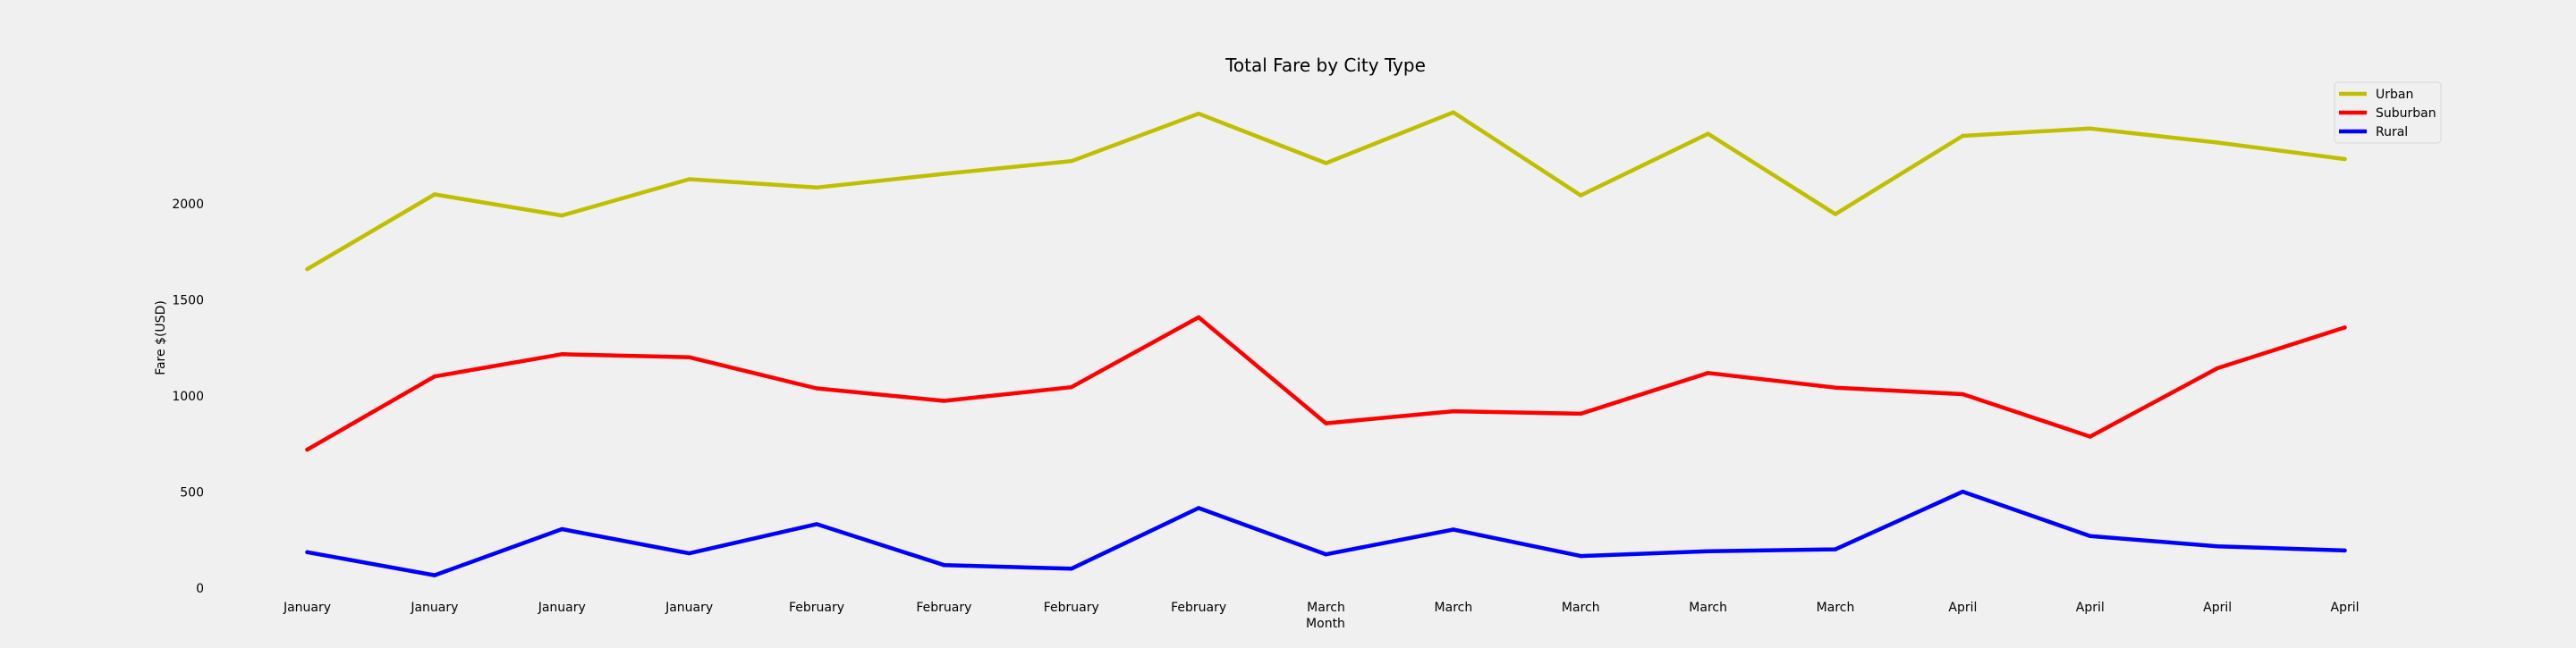 The height and width of the screenshot is (648, 2576). What do you see at coordinates (1325, 624) in the screenshot?
I see `x-axis-label: Month` at bounding box center [1325, 624].